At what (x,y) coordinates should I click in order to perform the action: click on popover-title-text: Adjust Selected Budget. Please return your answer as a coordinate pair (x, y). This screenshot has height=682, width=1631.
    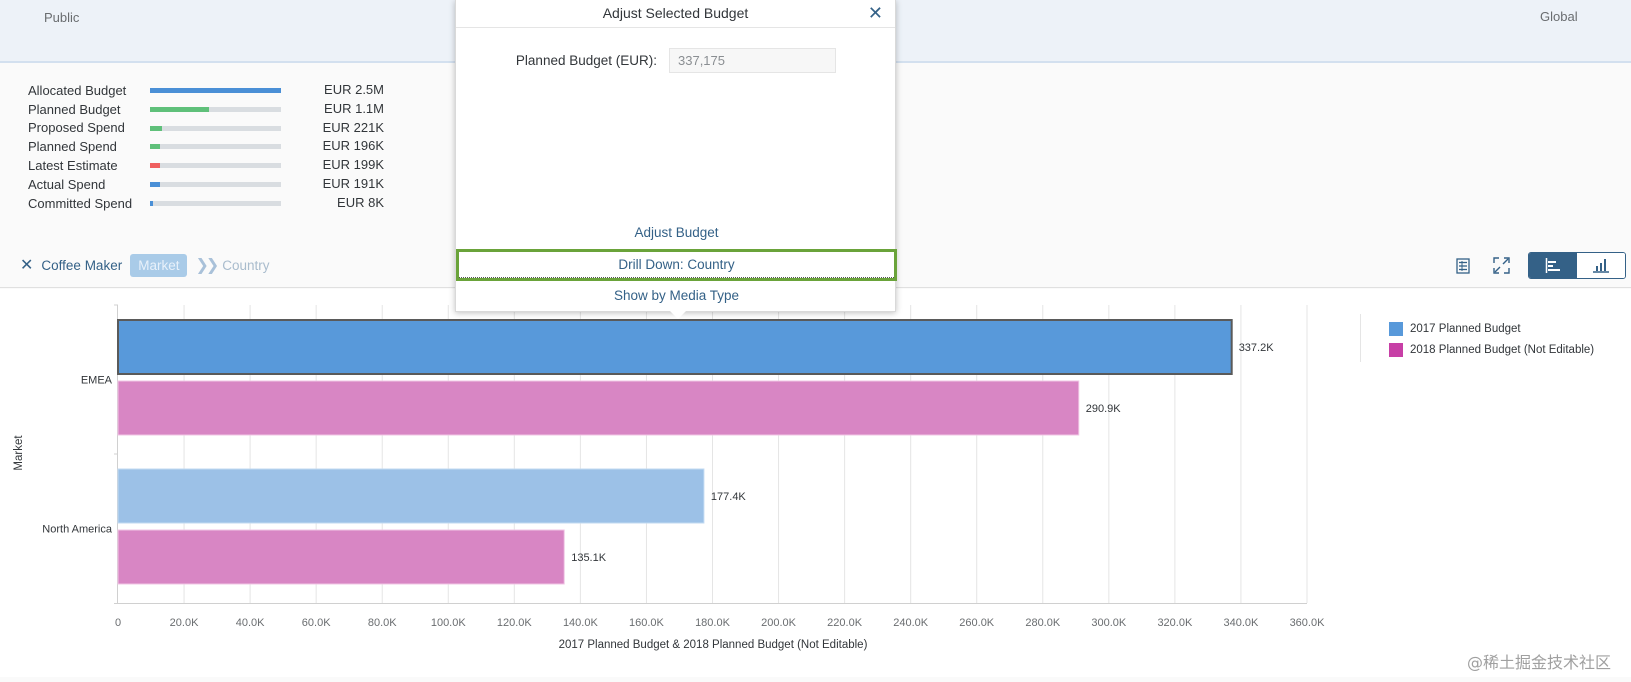
    Looking at the image, I should click on (675, 13).